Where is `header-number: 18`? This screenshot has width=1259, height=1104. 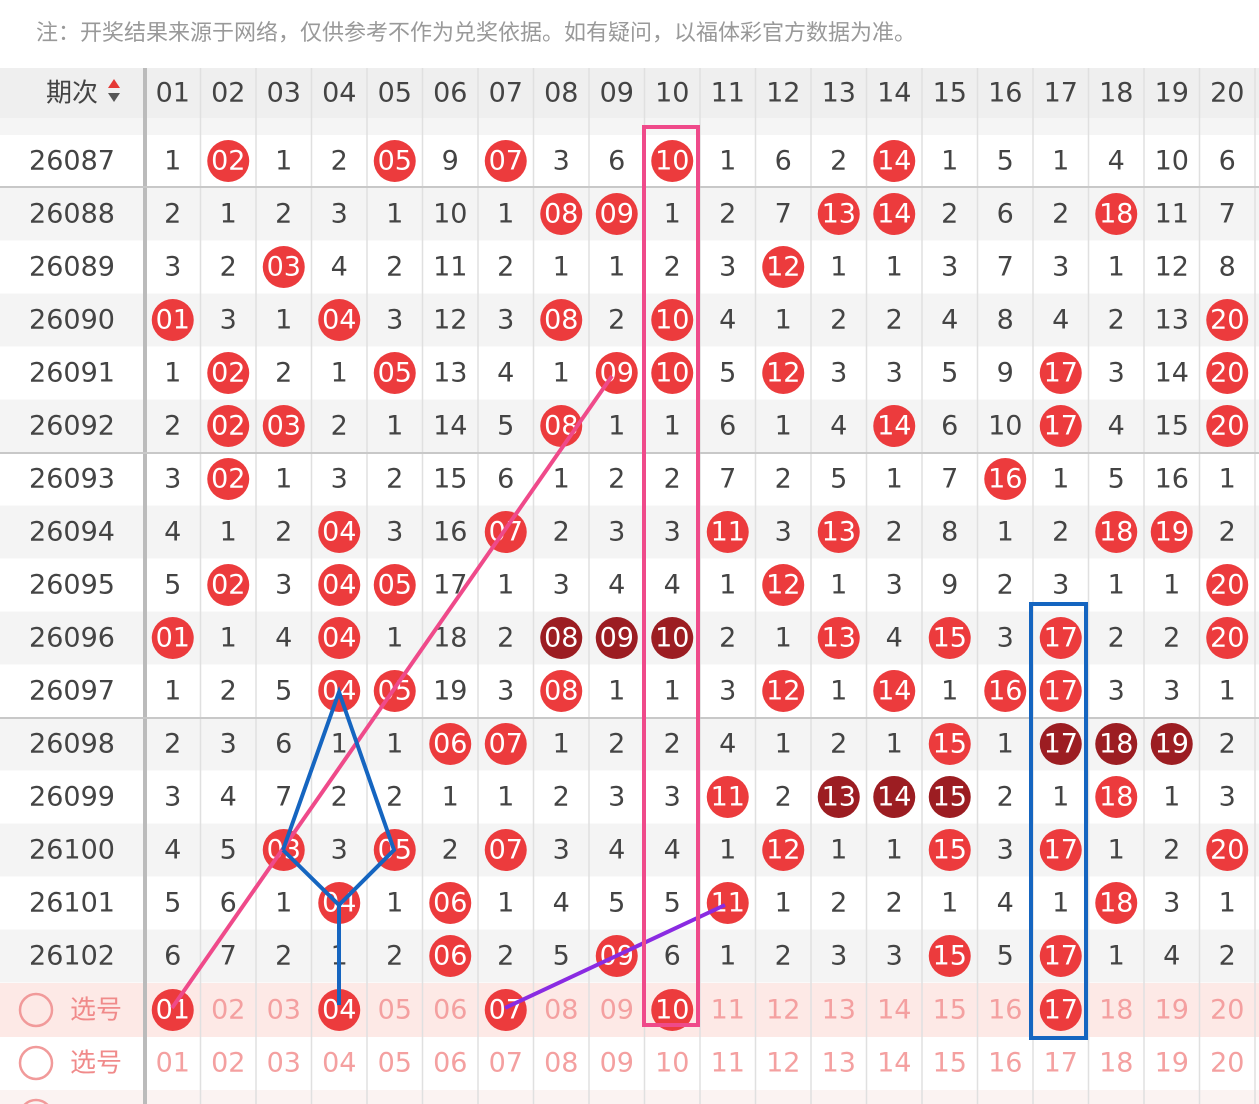 header-number: 18 is located at coordinates (1116, 93).